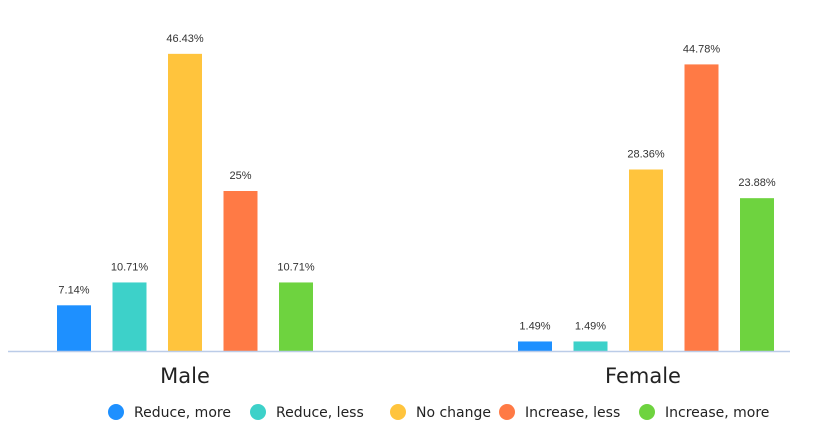  What do you see at coordinates (240, 271) in the screenshot?
I see `bar-male-increase-less` at bounding box center [240, 271].